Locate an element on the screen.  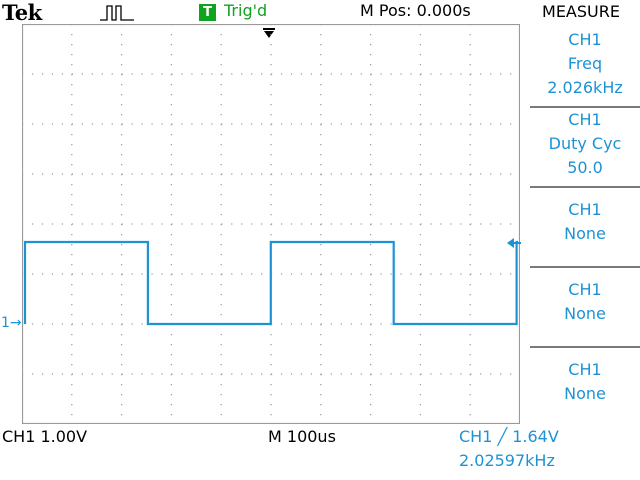
measure-slot-1: CH1 Freq 2.026kHz is located at coordinates (585, 67).